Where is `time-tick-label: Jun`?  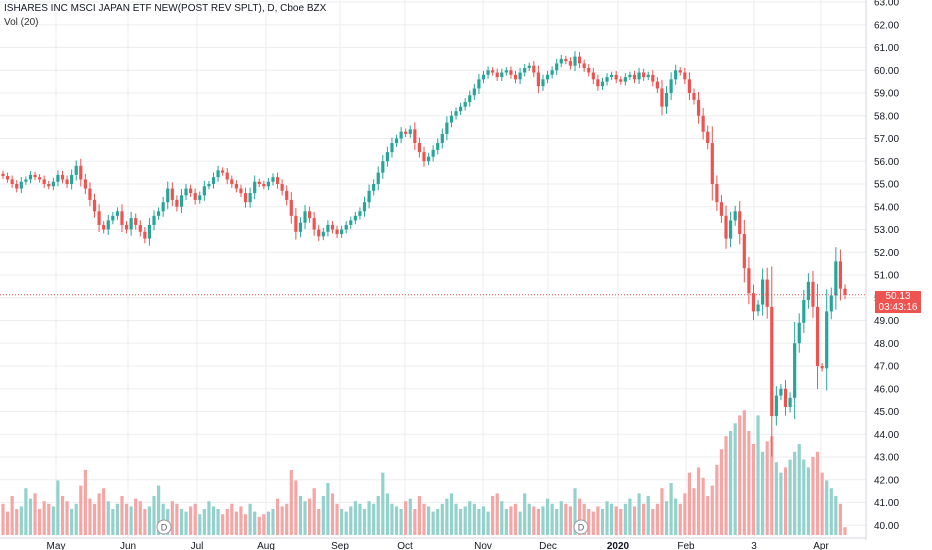 time-tick-label: Jun is located at coordinates (128, 545).